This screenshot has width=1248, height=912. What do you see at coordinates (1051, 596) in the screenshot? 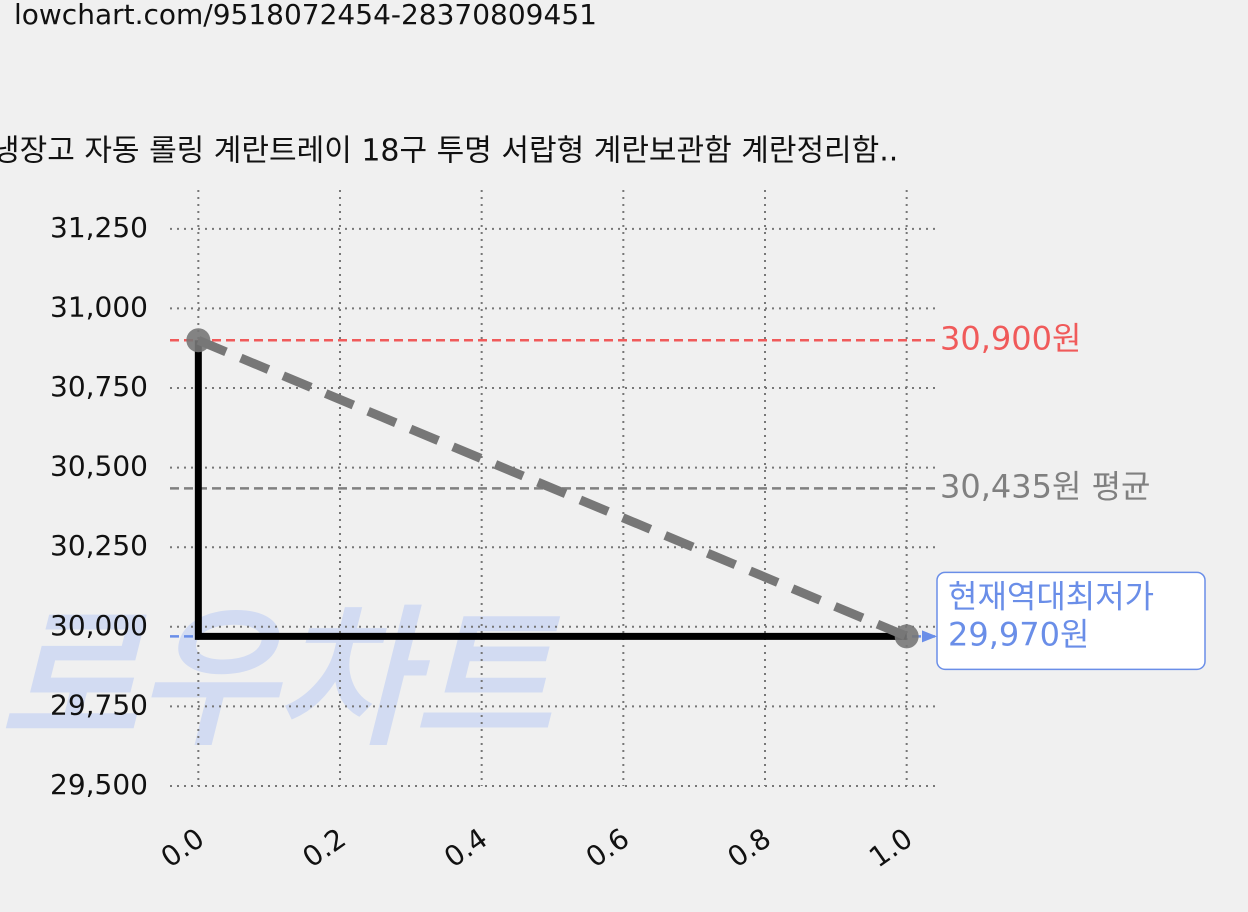
I see `annotation-label: 현재역대최저가` at bounding box center [1051, 596].